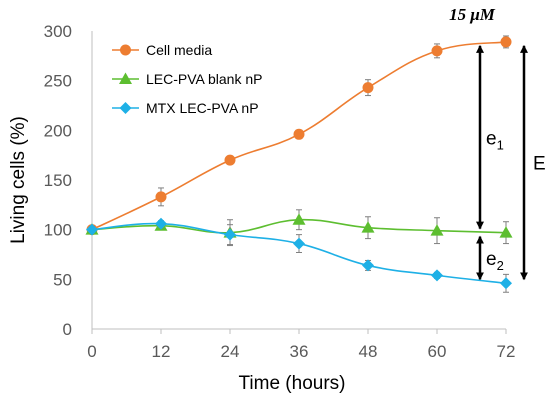 This screenshot has height=402, width=550. Describe the element at coordinates (506, 351) in the screenshot. I see `x-tick-label: 72` at that location.